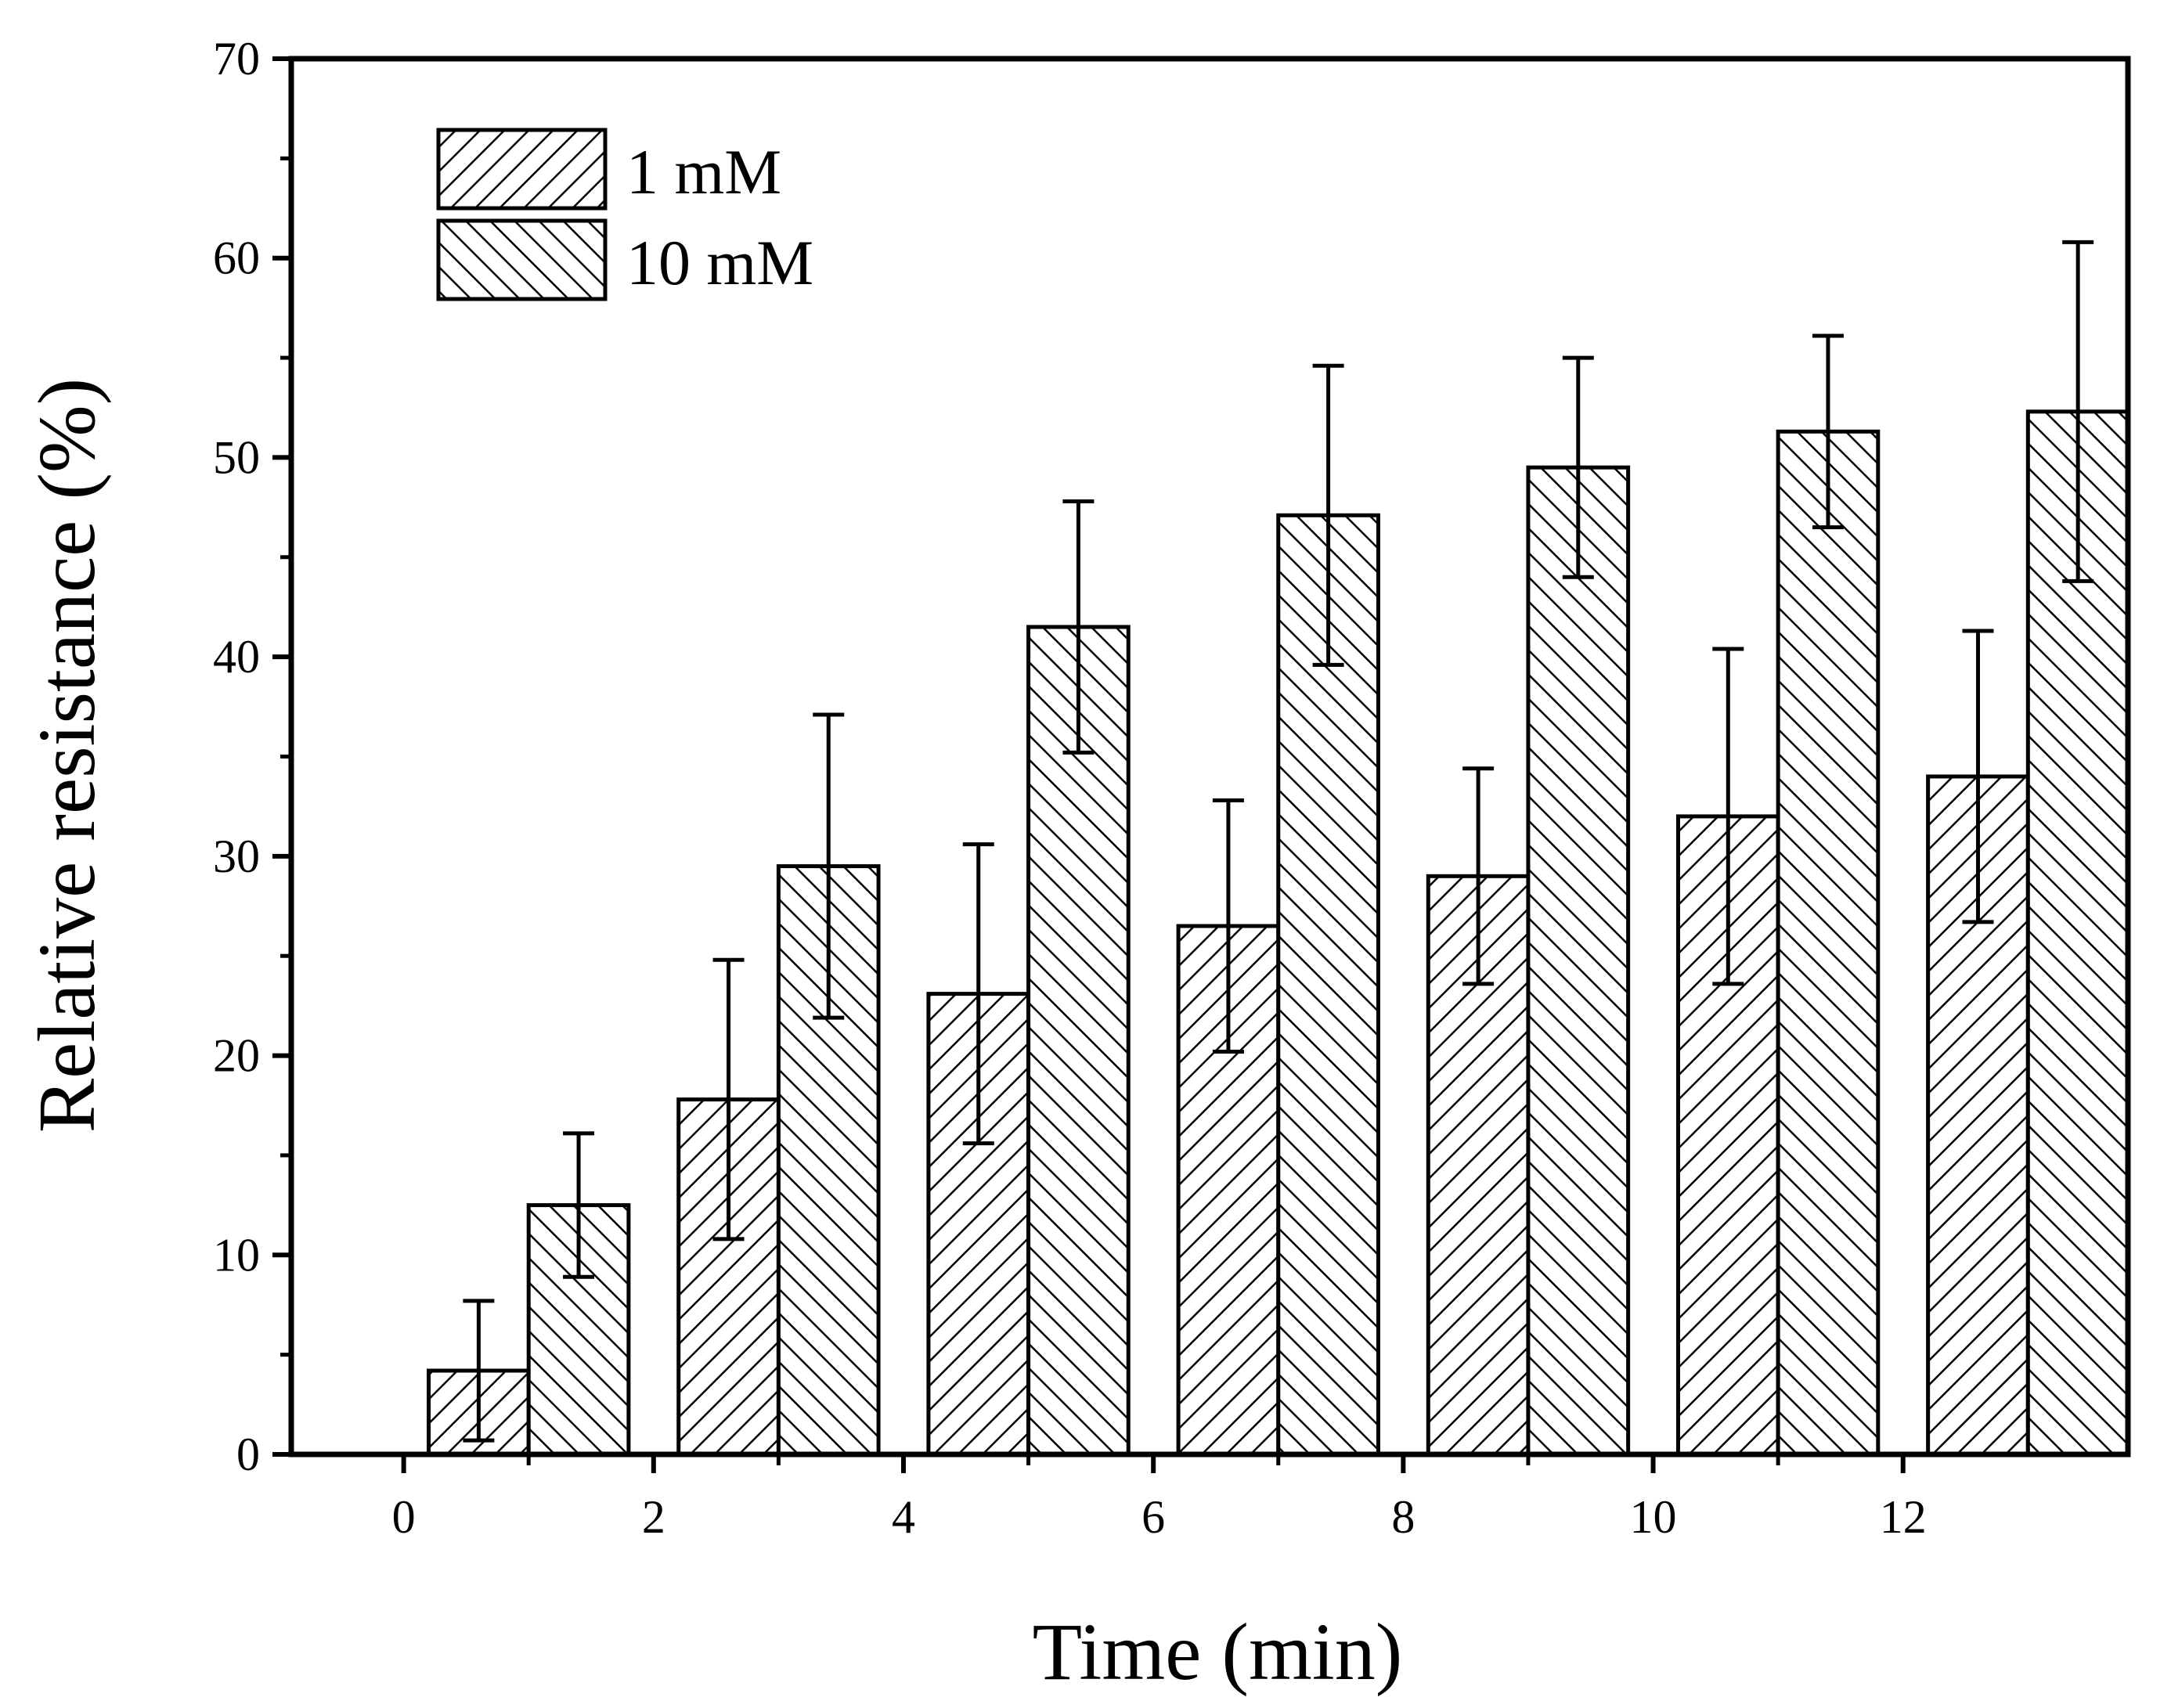  I want to click on legend: 1 mM 10 mM, so click(624, 214).